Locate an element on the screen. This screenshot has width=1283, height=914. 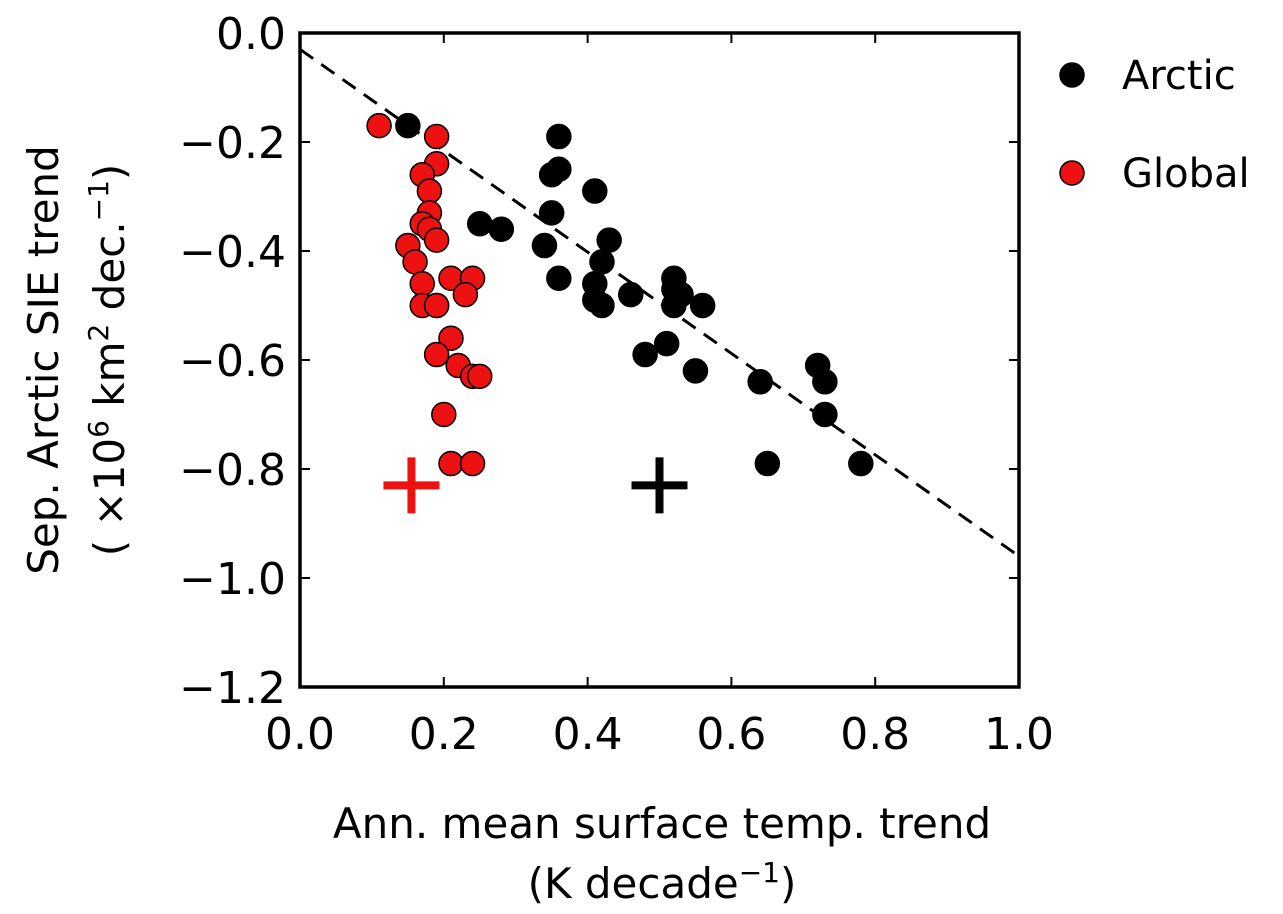
y-tick-label: −0.2 is located at coordinates (232, 143).